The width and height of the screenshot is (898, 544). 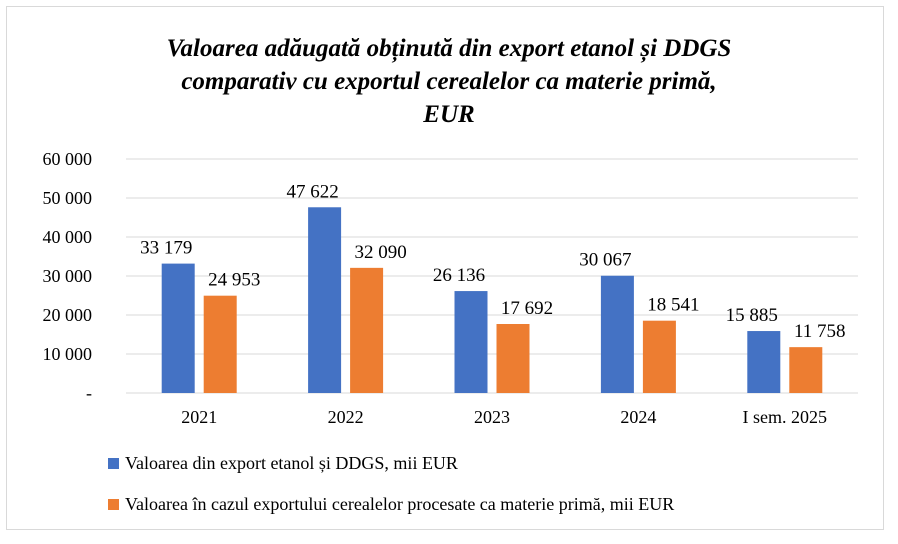 I want to click on data-label-series-2: 24 953, so click(x=234, y=280).